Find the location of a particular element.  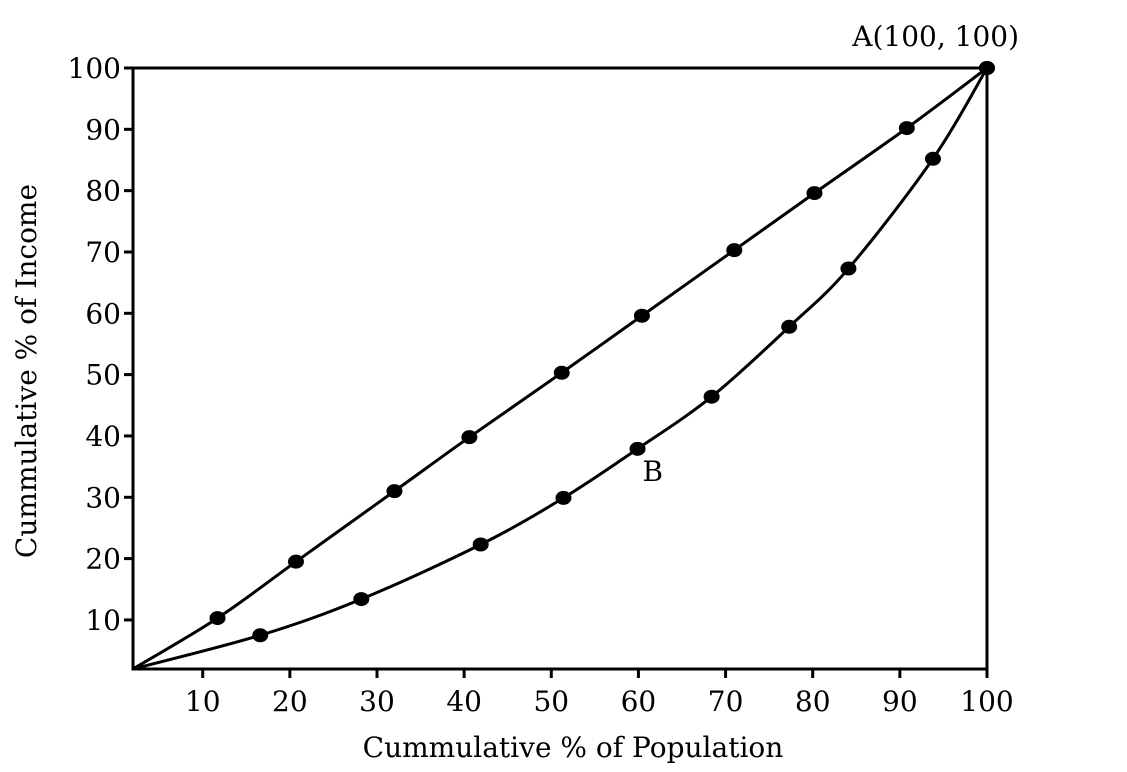

y-axis-title: Cummulative % of Income is located at coordinates (26, 371).